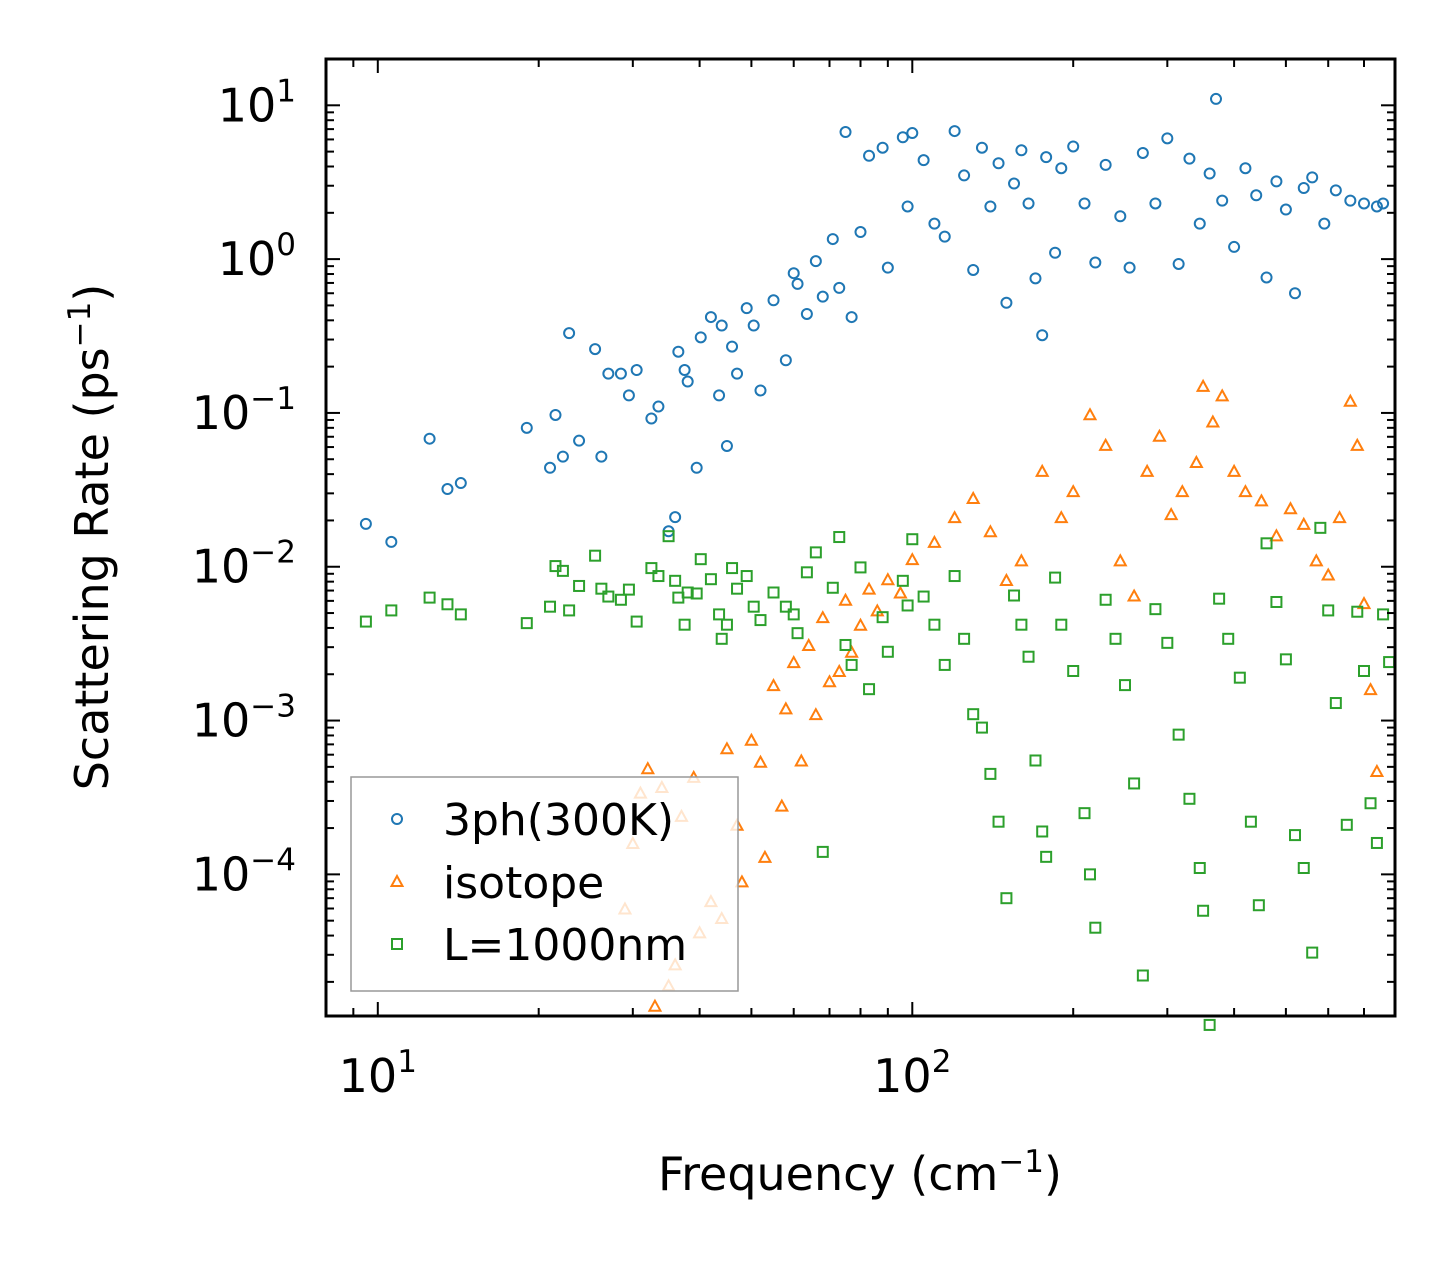 This screenshot has width=1455, height=1265. I want to click on legend-marker-isotope, so click(397, 880).